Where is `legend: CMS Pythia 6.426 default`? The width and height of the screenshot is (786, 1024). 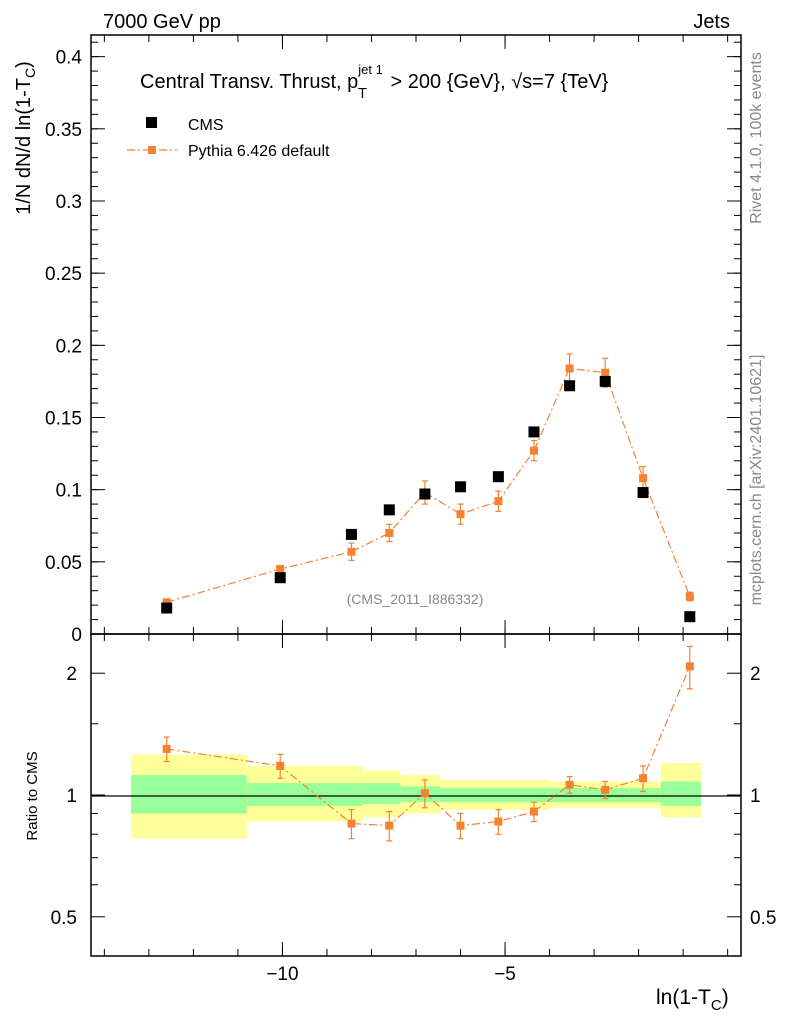 legend: CMS Pythia 6.426 default is located at coordinates (228, 138).